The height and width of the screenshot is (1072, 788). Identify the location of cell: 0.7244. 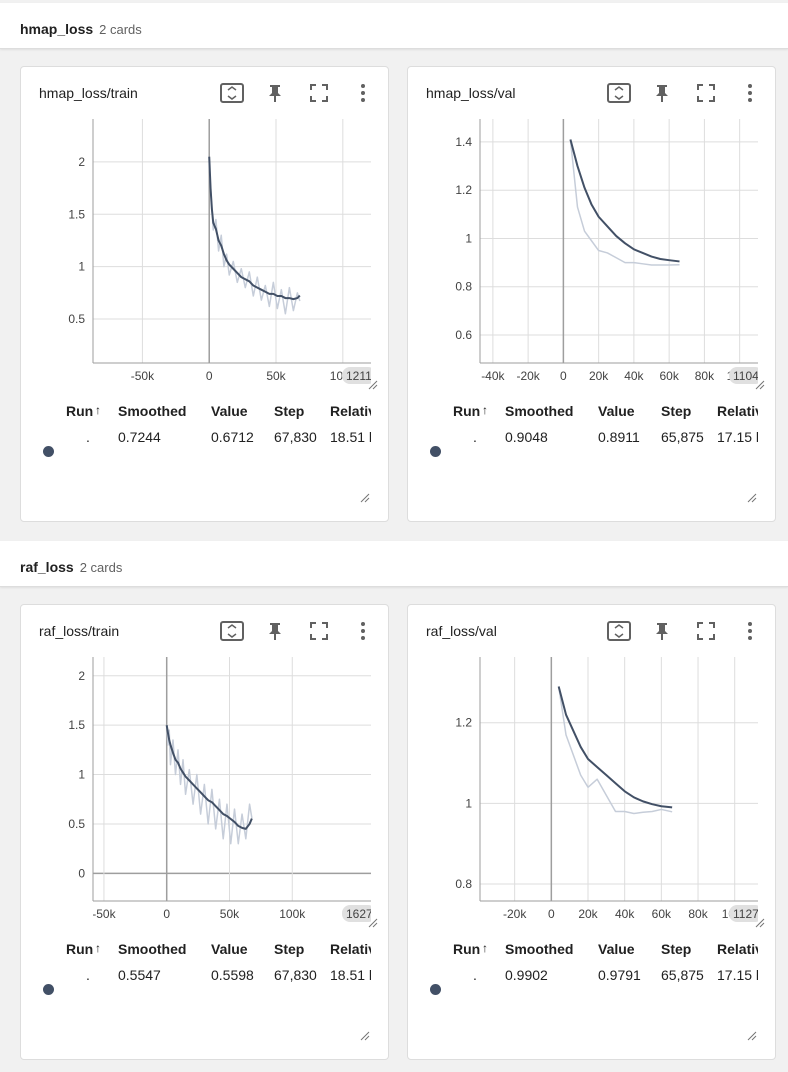
(139, 437).